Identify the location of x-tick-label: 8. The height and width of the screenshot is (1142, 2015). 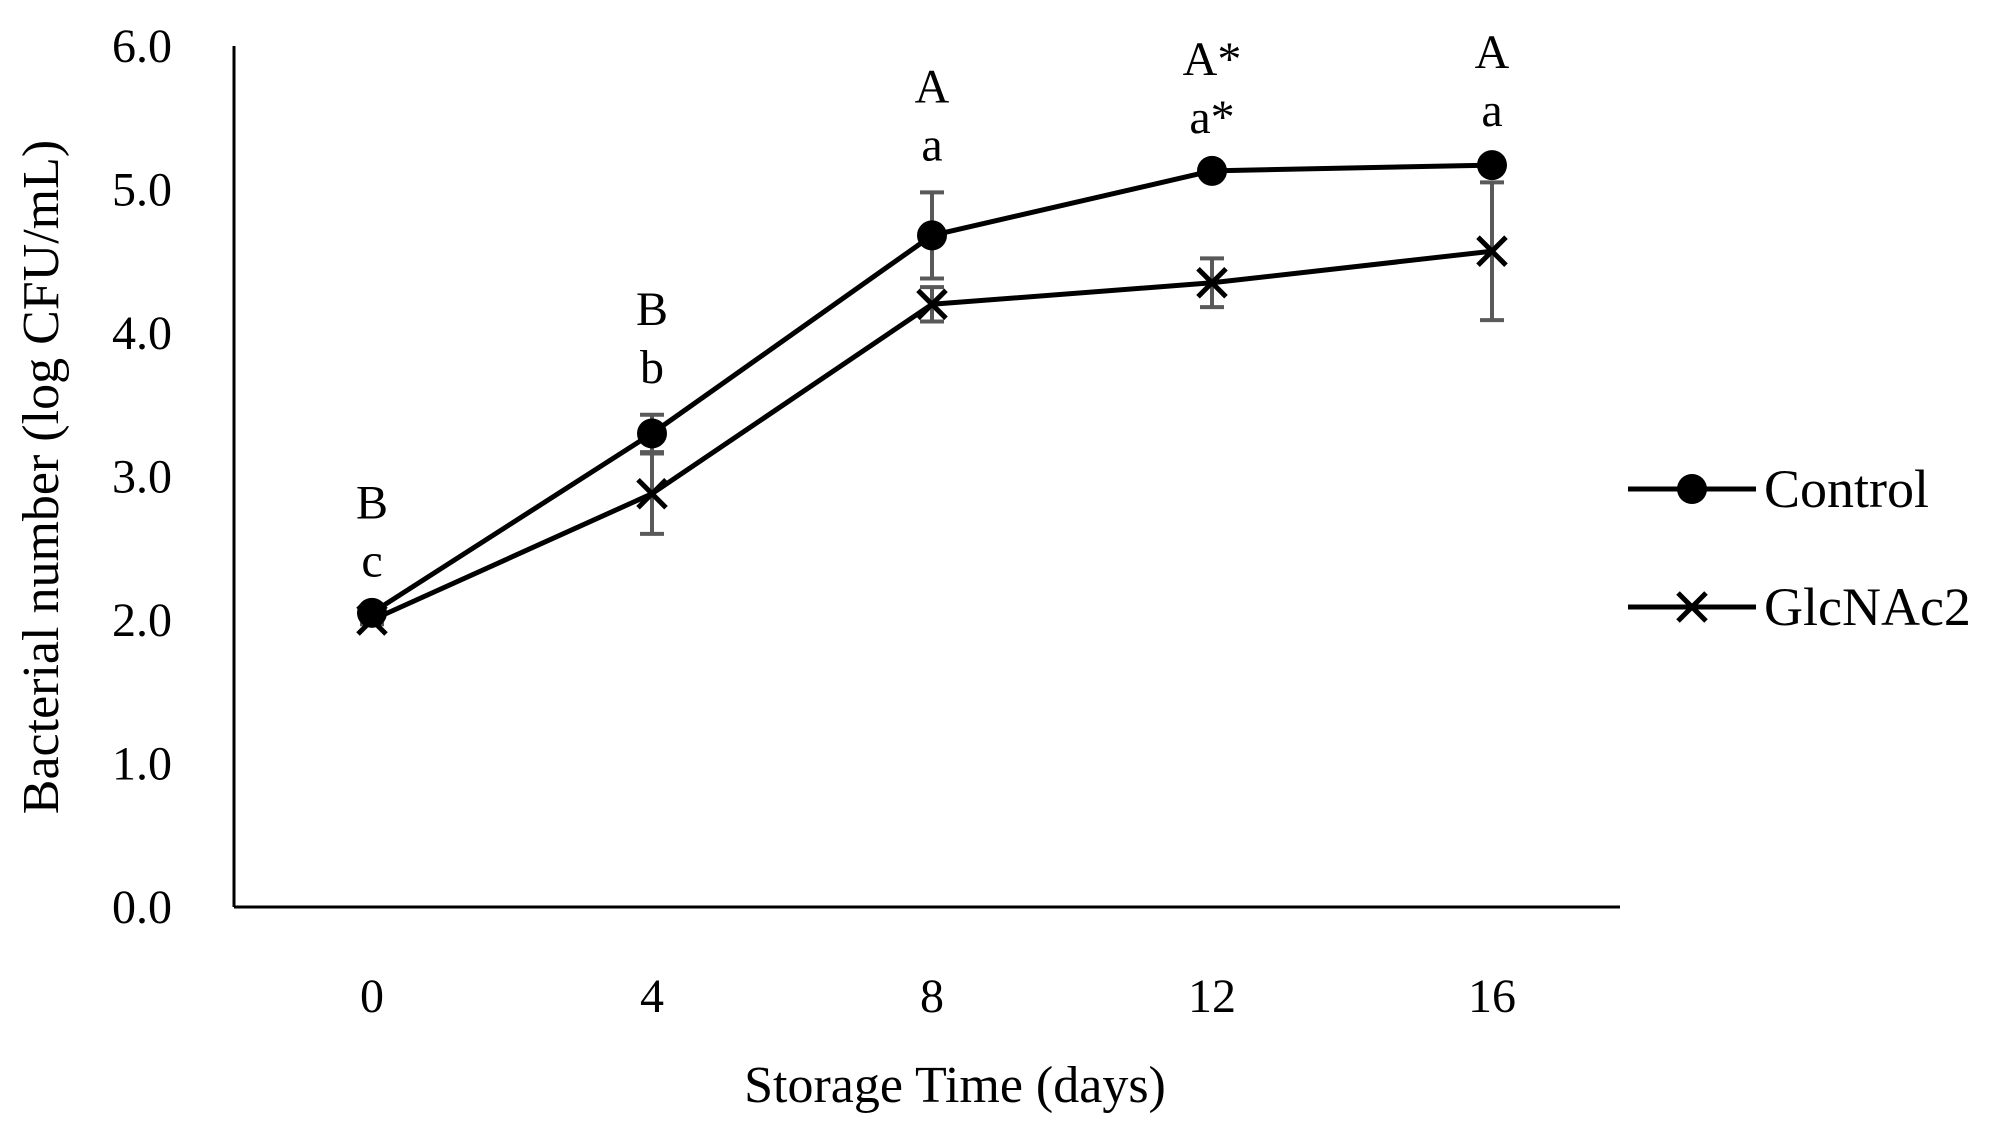
(932, 996).